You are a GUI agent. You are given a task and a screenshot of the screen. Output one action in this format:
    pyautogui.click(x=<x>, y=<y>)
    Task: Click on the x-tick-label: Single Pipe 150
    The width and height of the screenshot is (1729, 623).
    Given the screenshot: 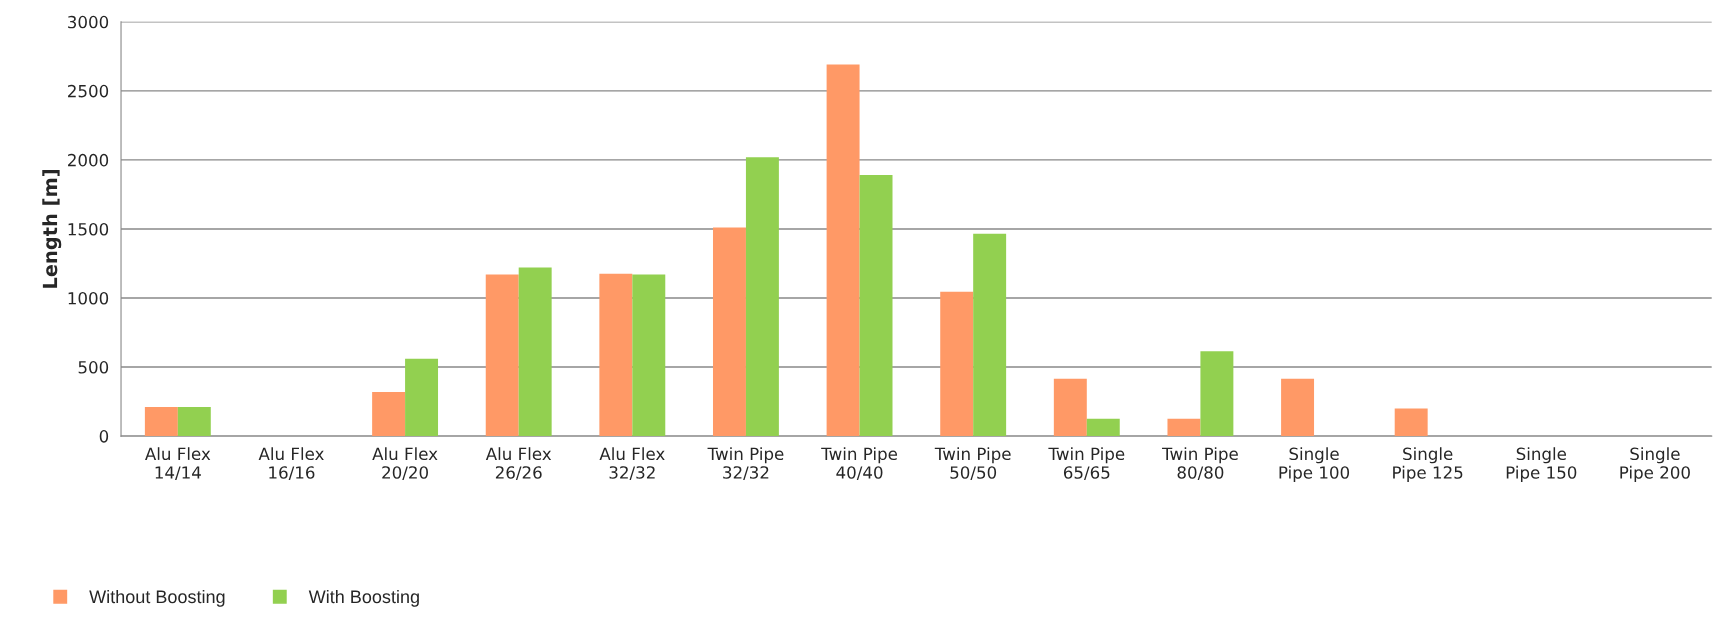 What is the action you would take?
    pyautogui.click(x=1541, y=464)
    